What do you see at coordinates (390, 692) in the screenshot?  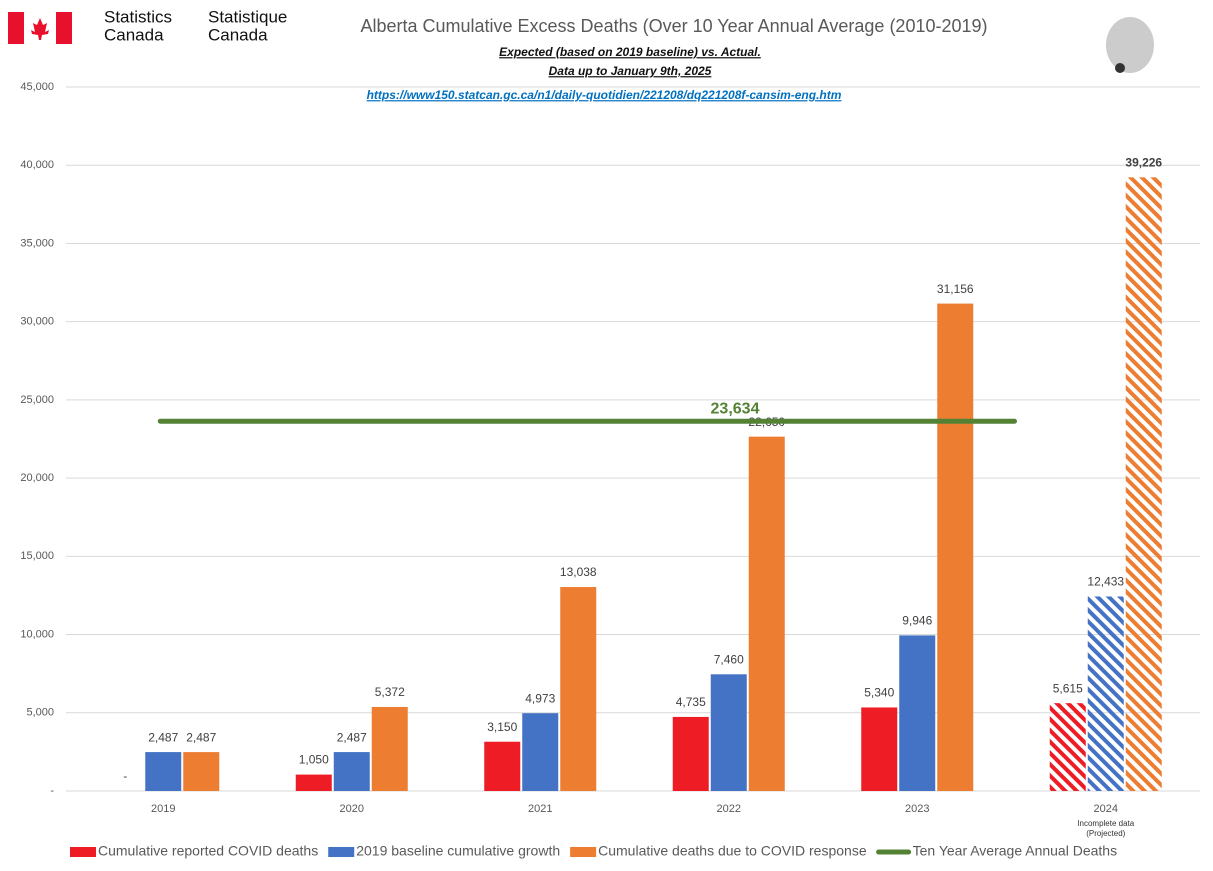 I see `value-label: 5,372` at bounding box center [390, 692].